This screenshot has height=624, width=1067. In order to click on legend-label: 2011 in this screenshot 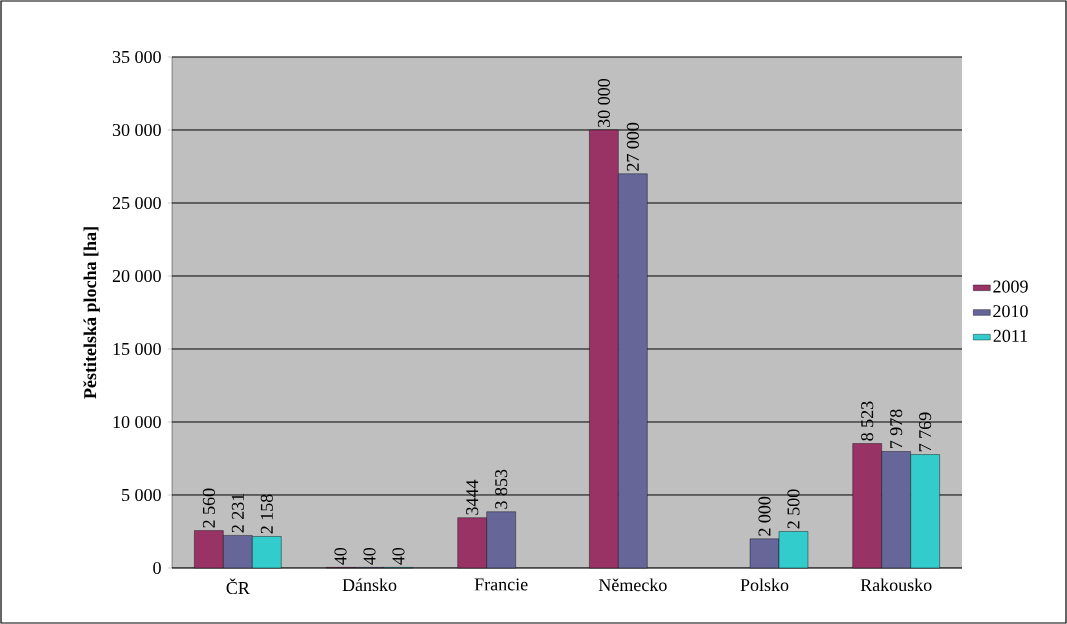, I will do `click(1010, 335)`.